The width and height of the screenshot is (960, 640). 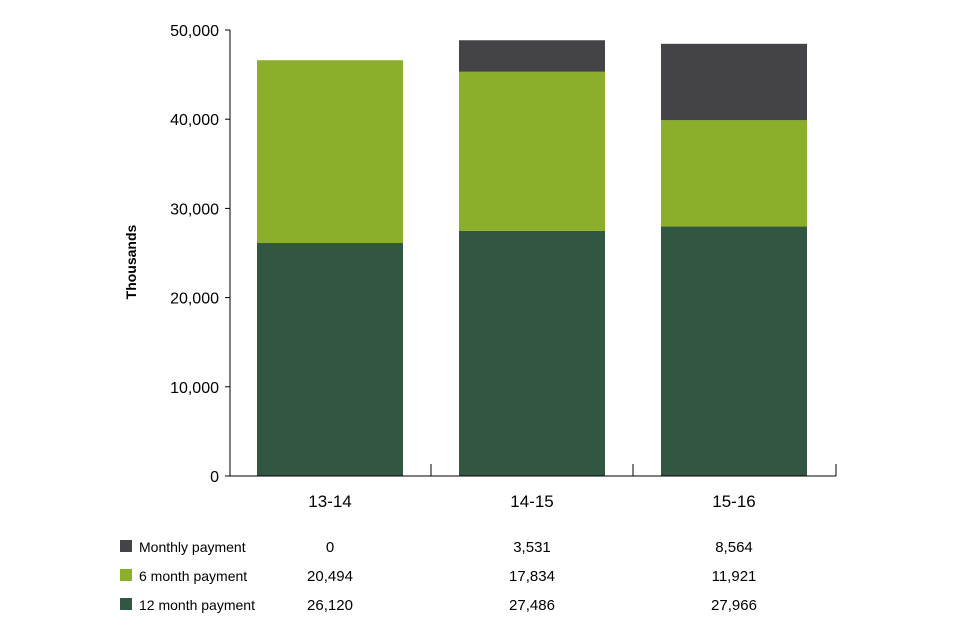 What do you see at coordinates (200, 254) in the screenshot?
I see `y-ticks: 0 10,000 20,000 30,000 40,000 50,000` at bounding box center [200, 254].